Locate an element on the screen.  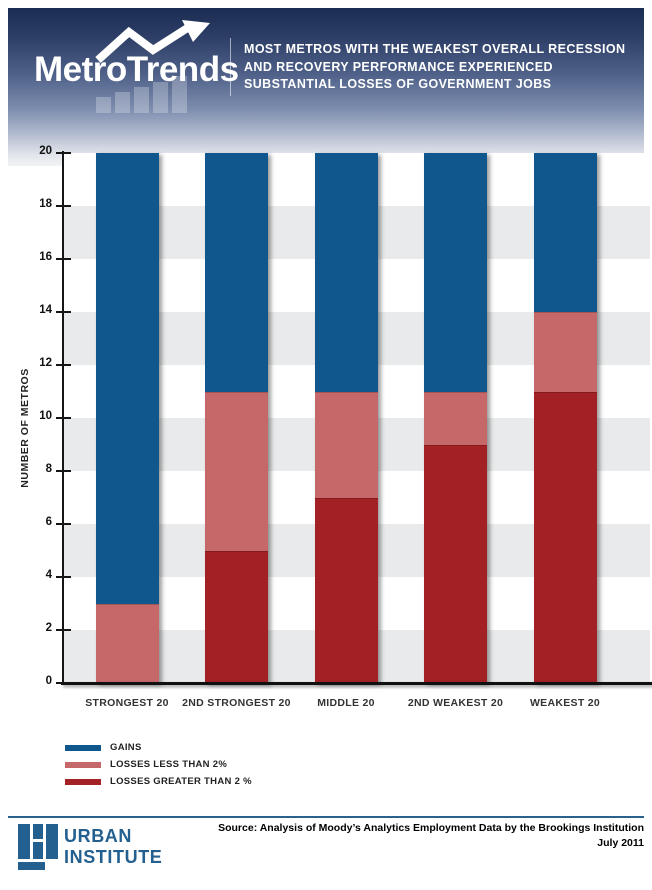
trend-arrow-icon is located at coordinates (152, 41).